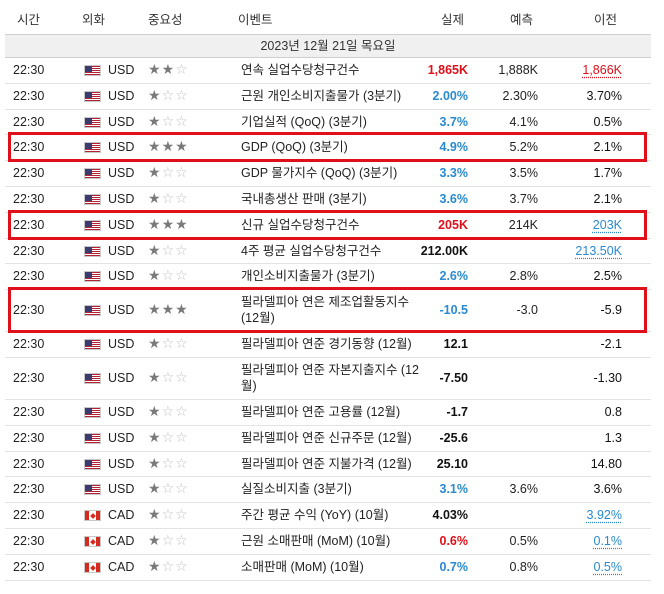  I want to click on event-name-link: 근원 개인소비지출물가 (3분기), so click(321, 95).